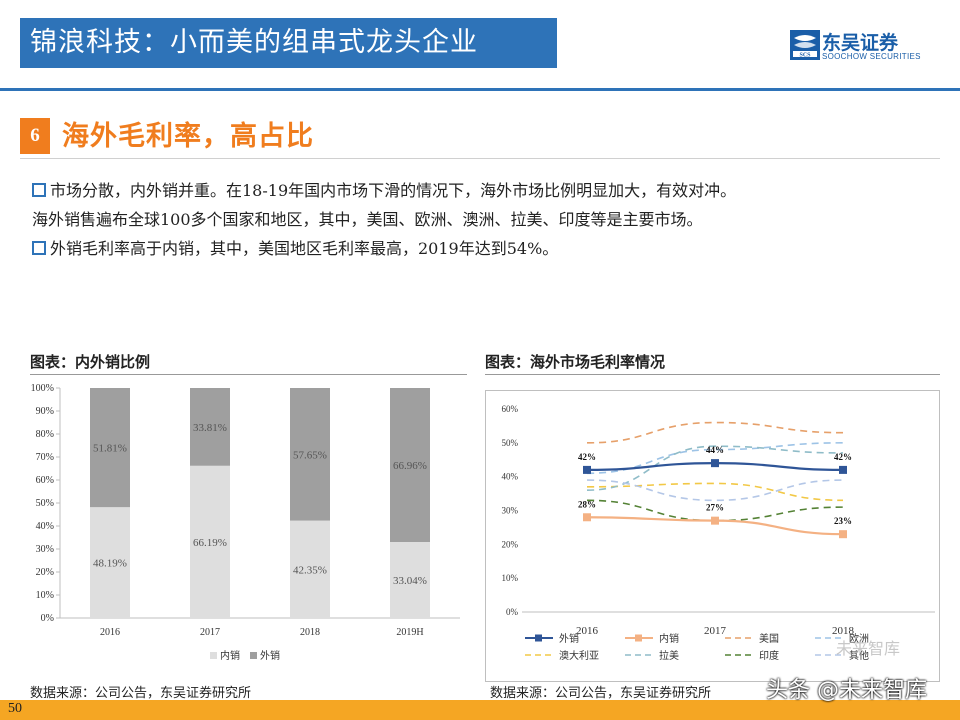 This screenshot has width=960, height=720. What do you see at coordinates (248, 374) in the screenshot?
I see `left-chart-title-rule` at bounding box center [248, 374].